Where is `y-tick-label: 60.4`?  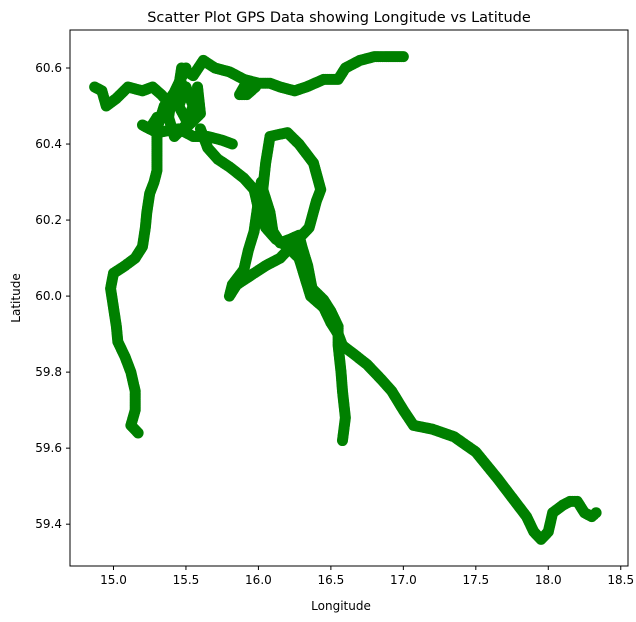 y-tick-label: 60.4 is located at coordinates (48, 144).